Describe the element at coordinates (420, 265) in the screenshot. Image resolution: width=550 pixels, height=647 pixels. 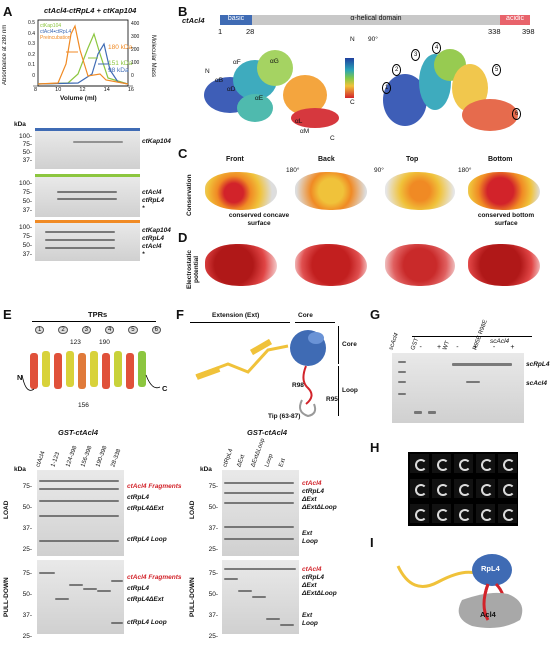
I see `electro-top` at that location.